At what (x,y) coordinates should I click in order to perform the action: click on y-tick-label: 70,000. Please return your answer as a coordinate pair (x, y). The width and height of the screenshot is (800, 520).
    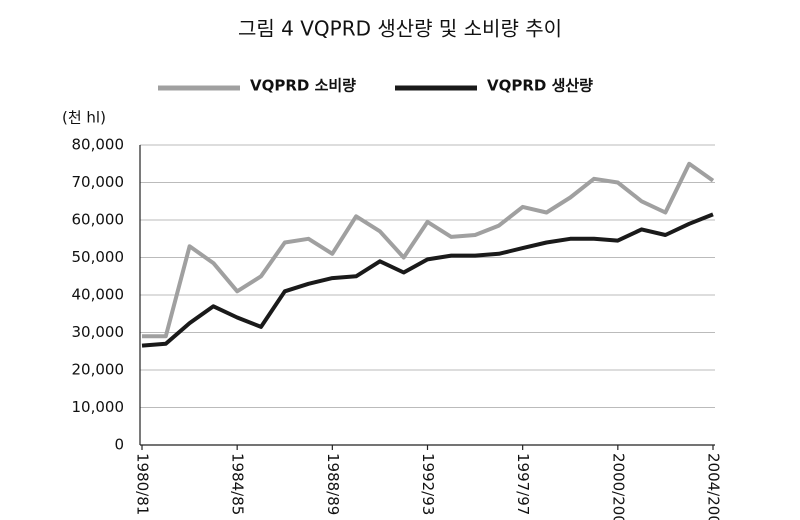
    Looking at the image, I should click on (98, 182).